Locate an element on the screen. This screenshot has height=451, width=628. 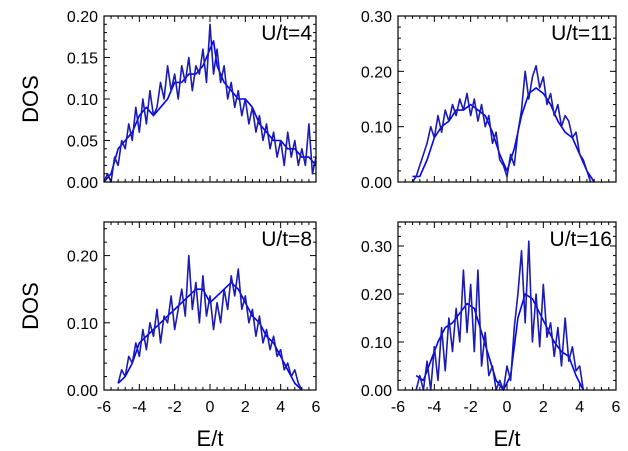
panel-3-series-2-line is located at coordinates (210, 322).